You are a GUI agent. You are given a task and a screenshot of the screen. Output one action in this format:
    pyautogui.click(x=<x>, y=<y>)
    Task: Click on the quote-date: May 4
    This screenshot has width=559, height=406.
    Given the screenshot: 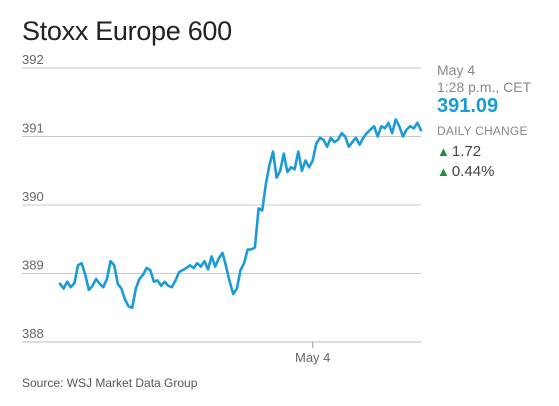 What is the action you would take?
    pyautogui.click(x=456, y=70)
    